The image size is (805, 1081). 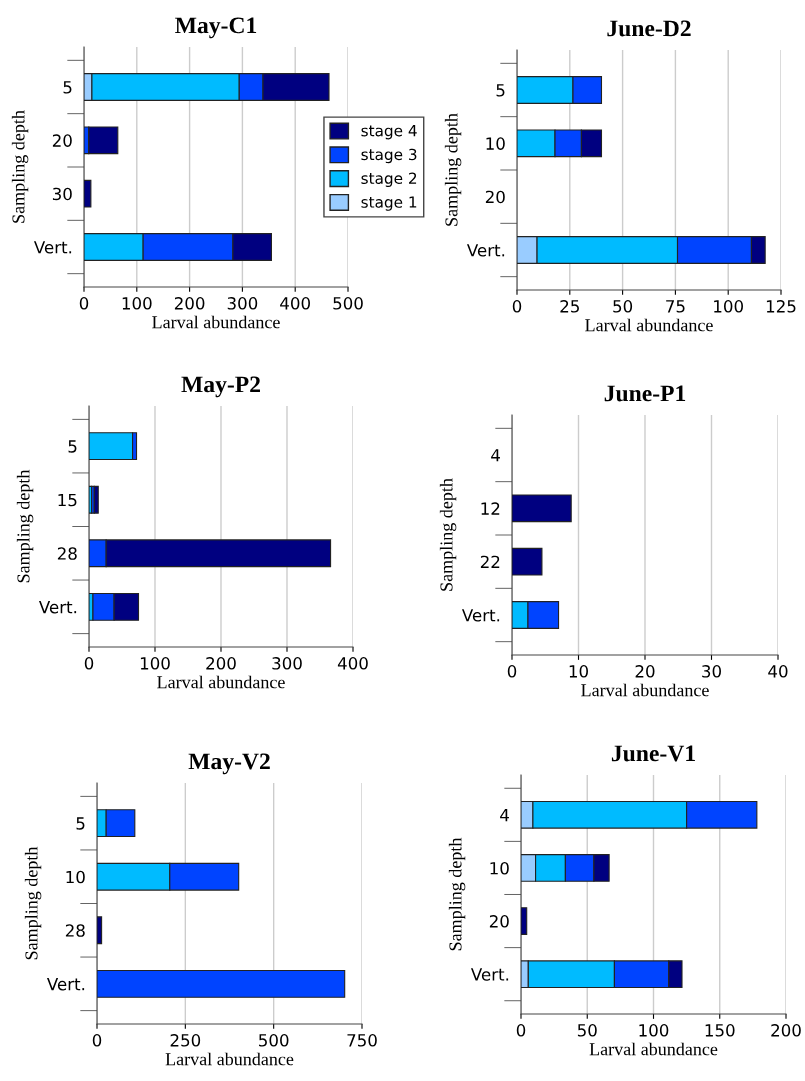 What do you see at coordinates (389, 132) in the screenshot?
I see `legend-label: stage 4` at bounding box center [389, 132].